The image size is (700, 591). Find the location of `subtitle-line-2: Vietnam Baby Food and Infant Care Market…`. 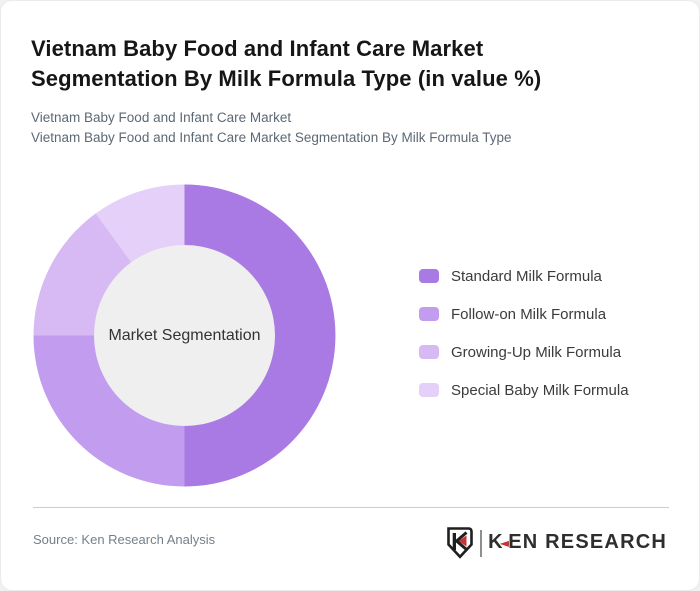

subtitle-line-2: Vietnam Baby Food and Infant Care Market… is located at coordinates (271, 137).